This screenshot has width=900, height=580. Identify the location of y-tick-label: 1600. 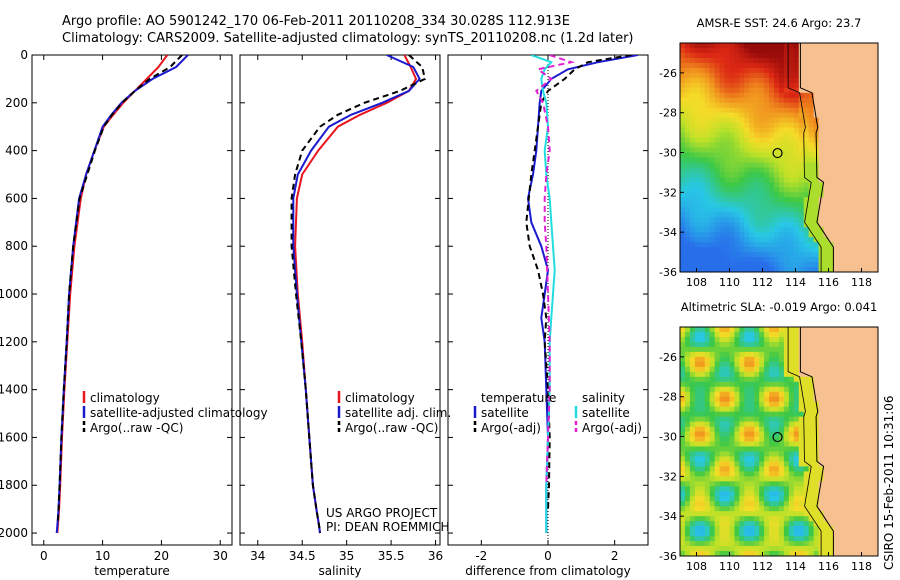
(14, 437).